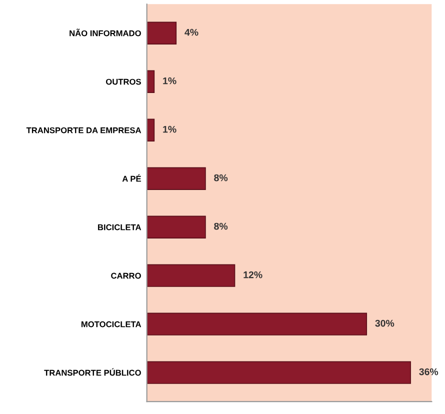 The width and height of the screenshot is (445, 414). Describe the element at coordinates (123, 81) in the screenshot. I see `y-tick-label: OUTROS` at that location.